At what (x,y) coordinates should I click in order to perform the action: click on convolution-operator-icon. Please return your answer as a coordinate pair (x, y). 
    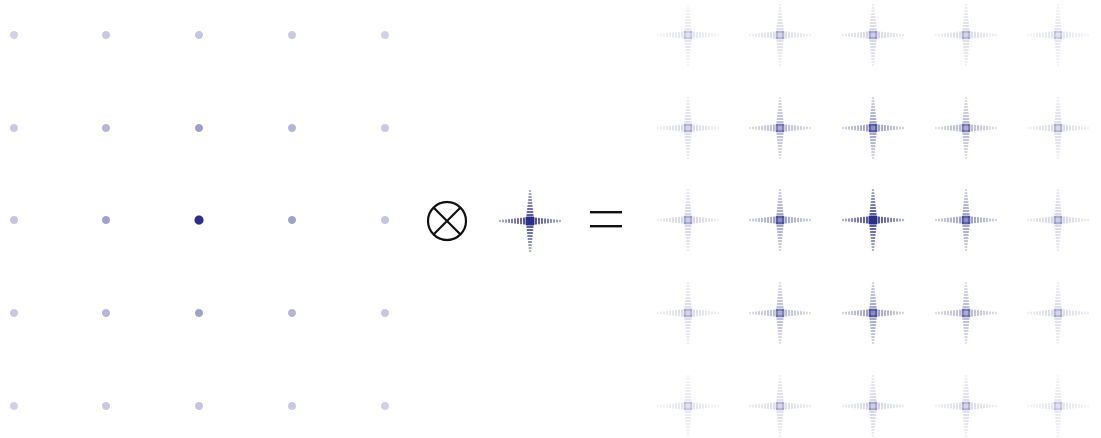
    Looking at the image, I should click on (447, 221).